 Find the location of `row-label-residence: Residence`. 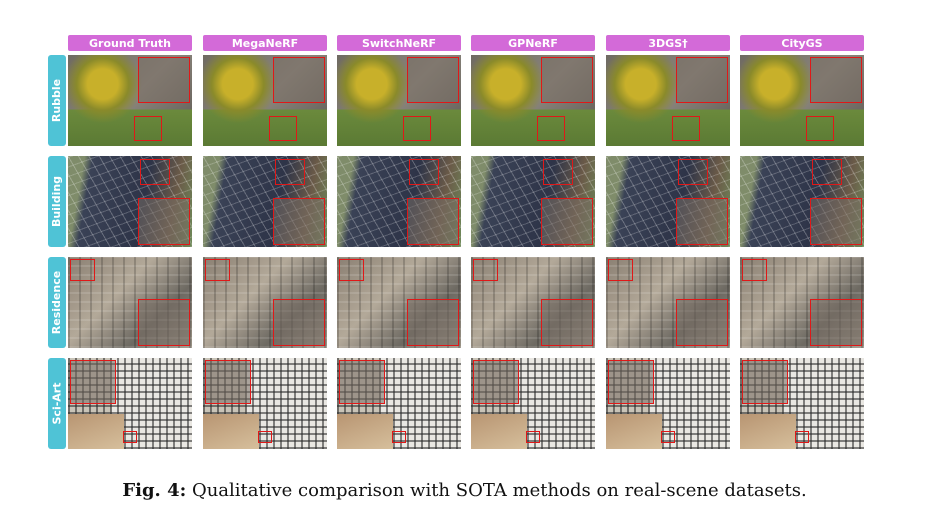

row-label-residence: Residence is located at coordinates (57, 302).